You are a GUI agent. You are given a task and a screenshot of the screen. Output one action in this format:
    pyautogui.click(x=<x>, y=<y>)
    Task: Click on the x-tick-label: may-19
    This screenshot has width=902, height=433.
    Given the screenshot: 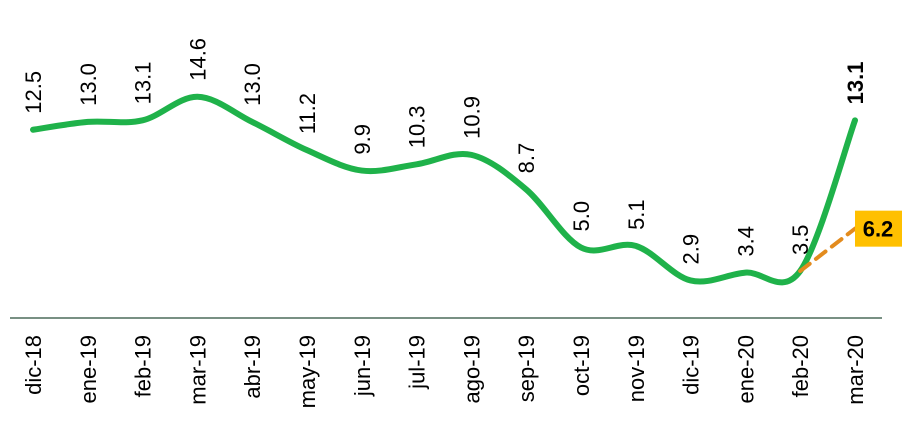 What is the action you would take?
    pyautogui.click(x=307, y=371)
    